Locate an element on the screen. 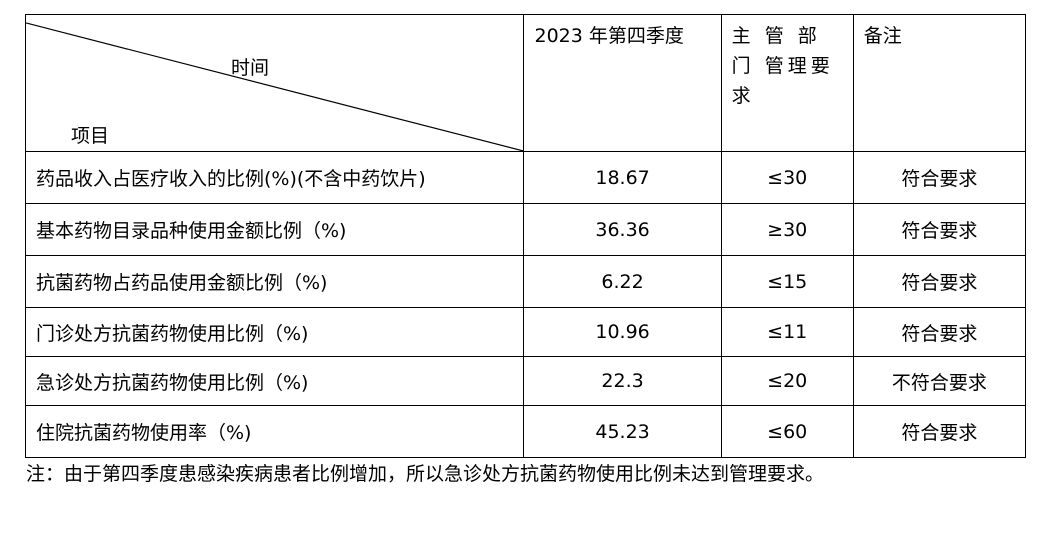 The image size is (1052, 539). table-row: 门诊处方抗菌药物使用比例（%) 10.96 ≤11 符合要求 is located at coordinates (525, 332).